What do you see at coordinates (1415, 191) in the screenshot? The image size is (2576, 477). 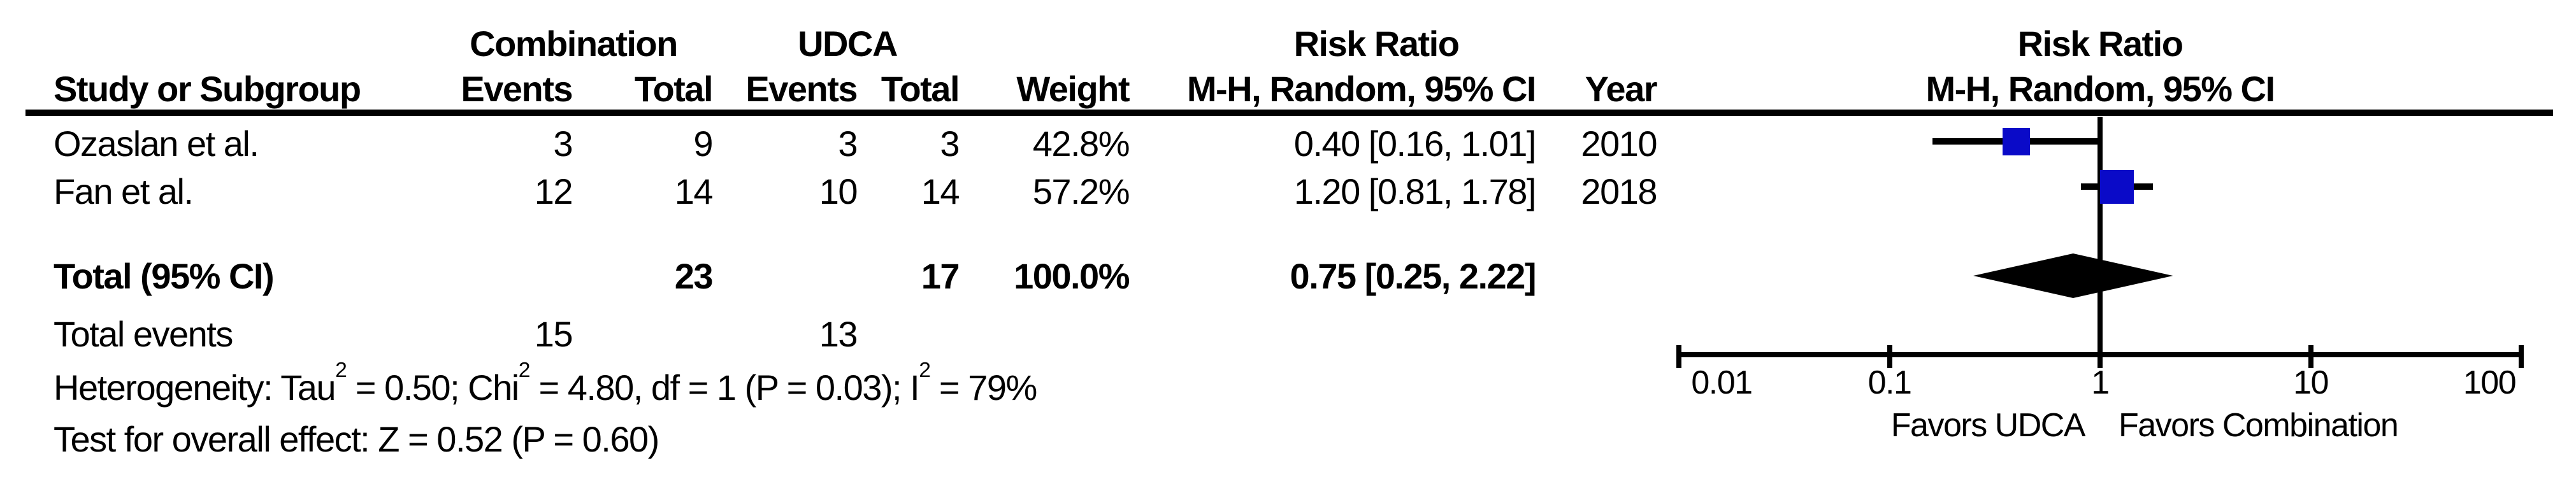 I see `cell-ci: 1.20 [0.81, 1.78]` at bounding box center [1415, 191].